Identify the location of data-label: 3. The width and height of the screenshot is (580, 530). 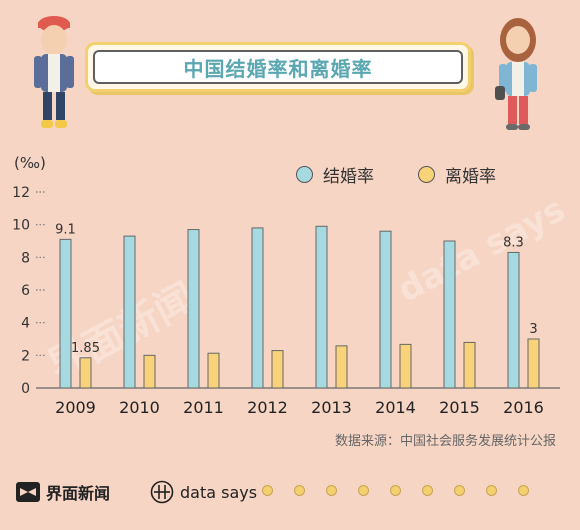
(533, 329).